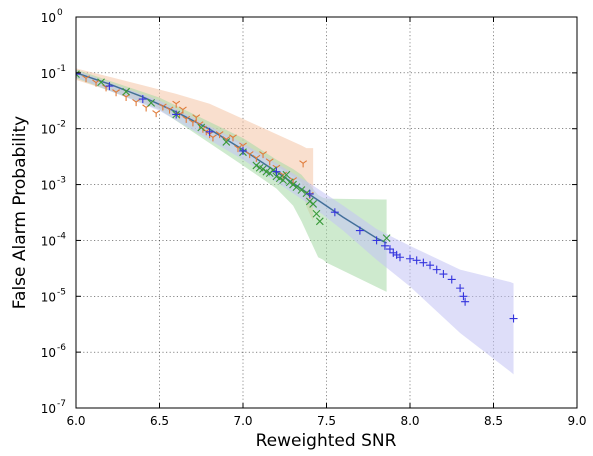 This screenshot has height=456, width=593. Describe the element at coordinates (61, 236) in the screenshot. I see `y-tick-label-exponent: -4` at that location.